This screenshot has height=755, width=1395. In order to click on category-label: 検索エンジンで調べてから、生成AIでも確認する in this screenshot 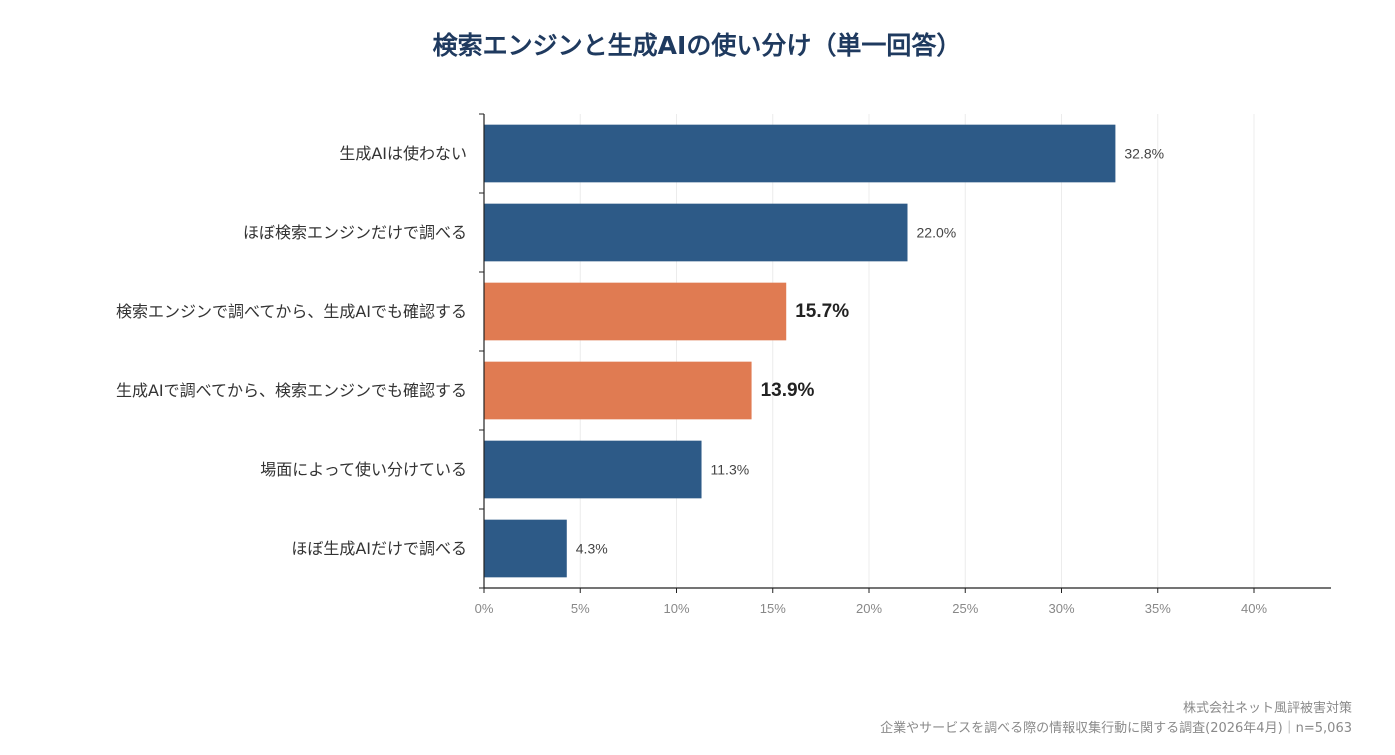, I will do `click(291, 311)`.